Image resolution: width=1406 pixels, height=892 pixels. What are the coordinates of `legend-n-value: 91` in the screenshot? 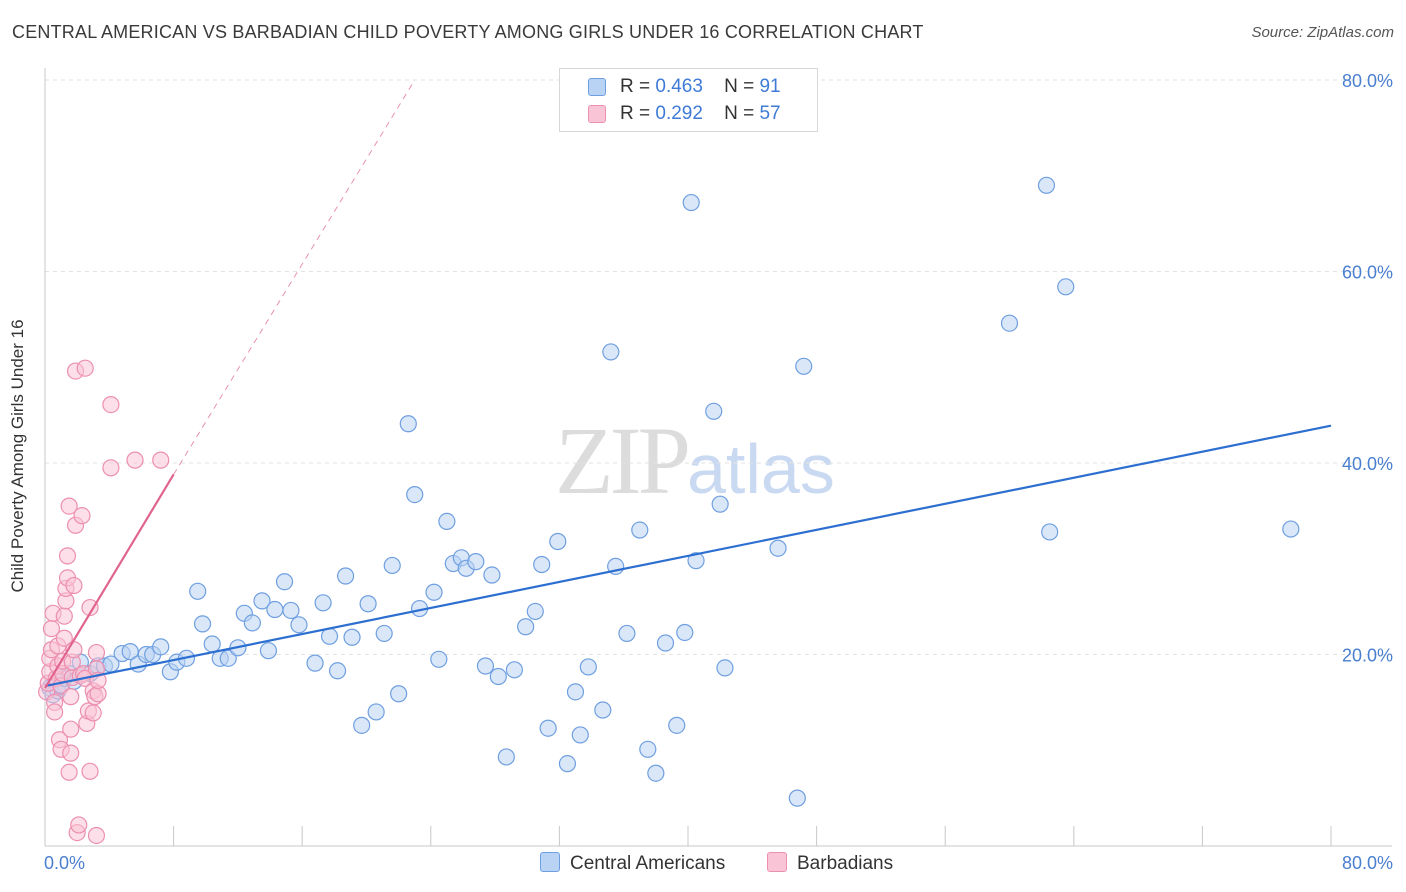 It's located at (770, 86).